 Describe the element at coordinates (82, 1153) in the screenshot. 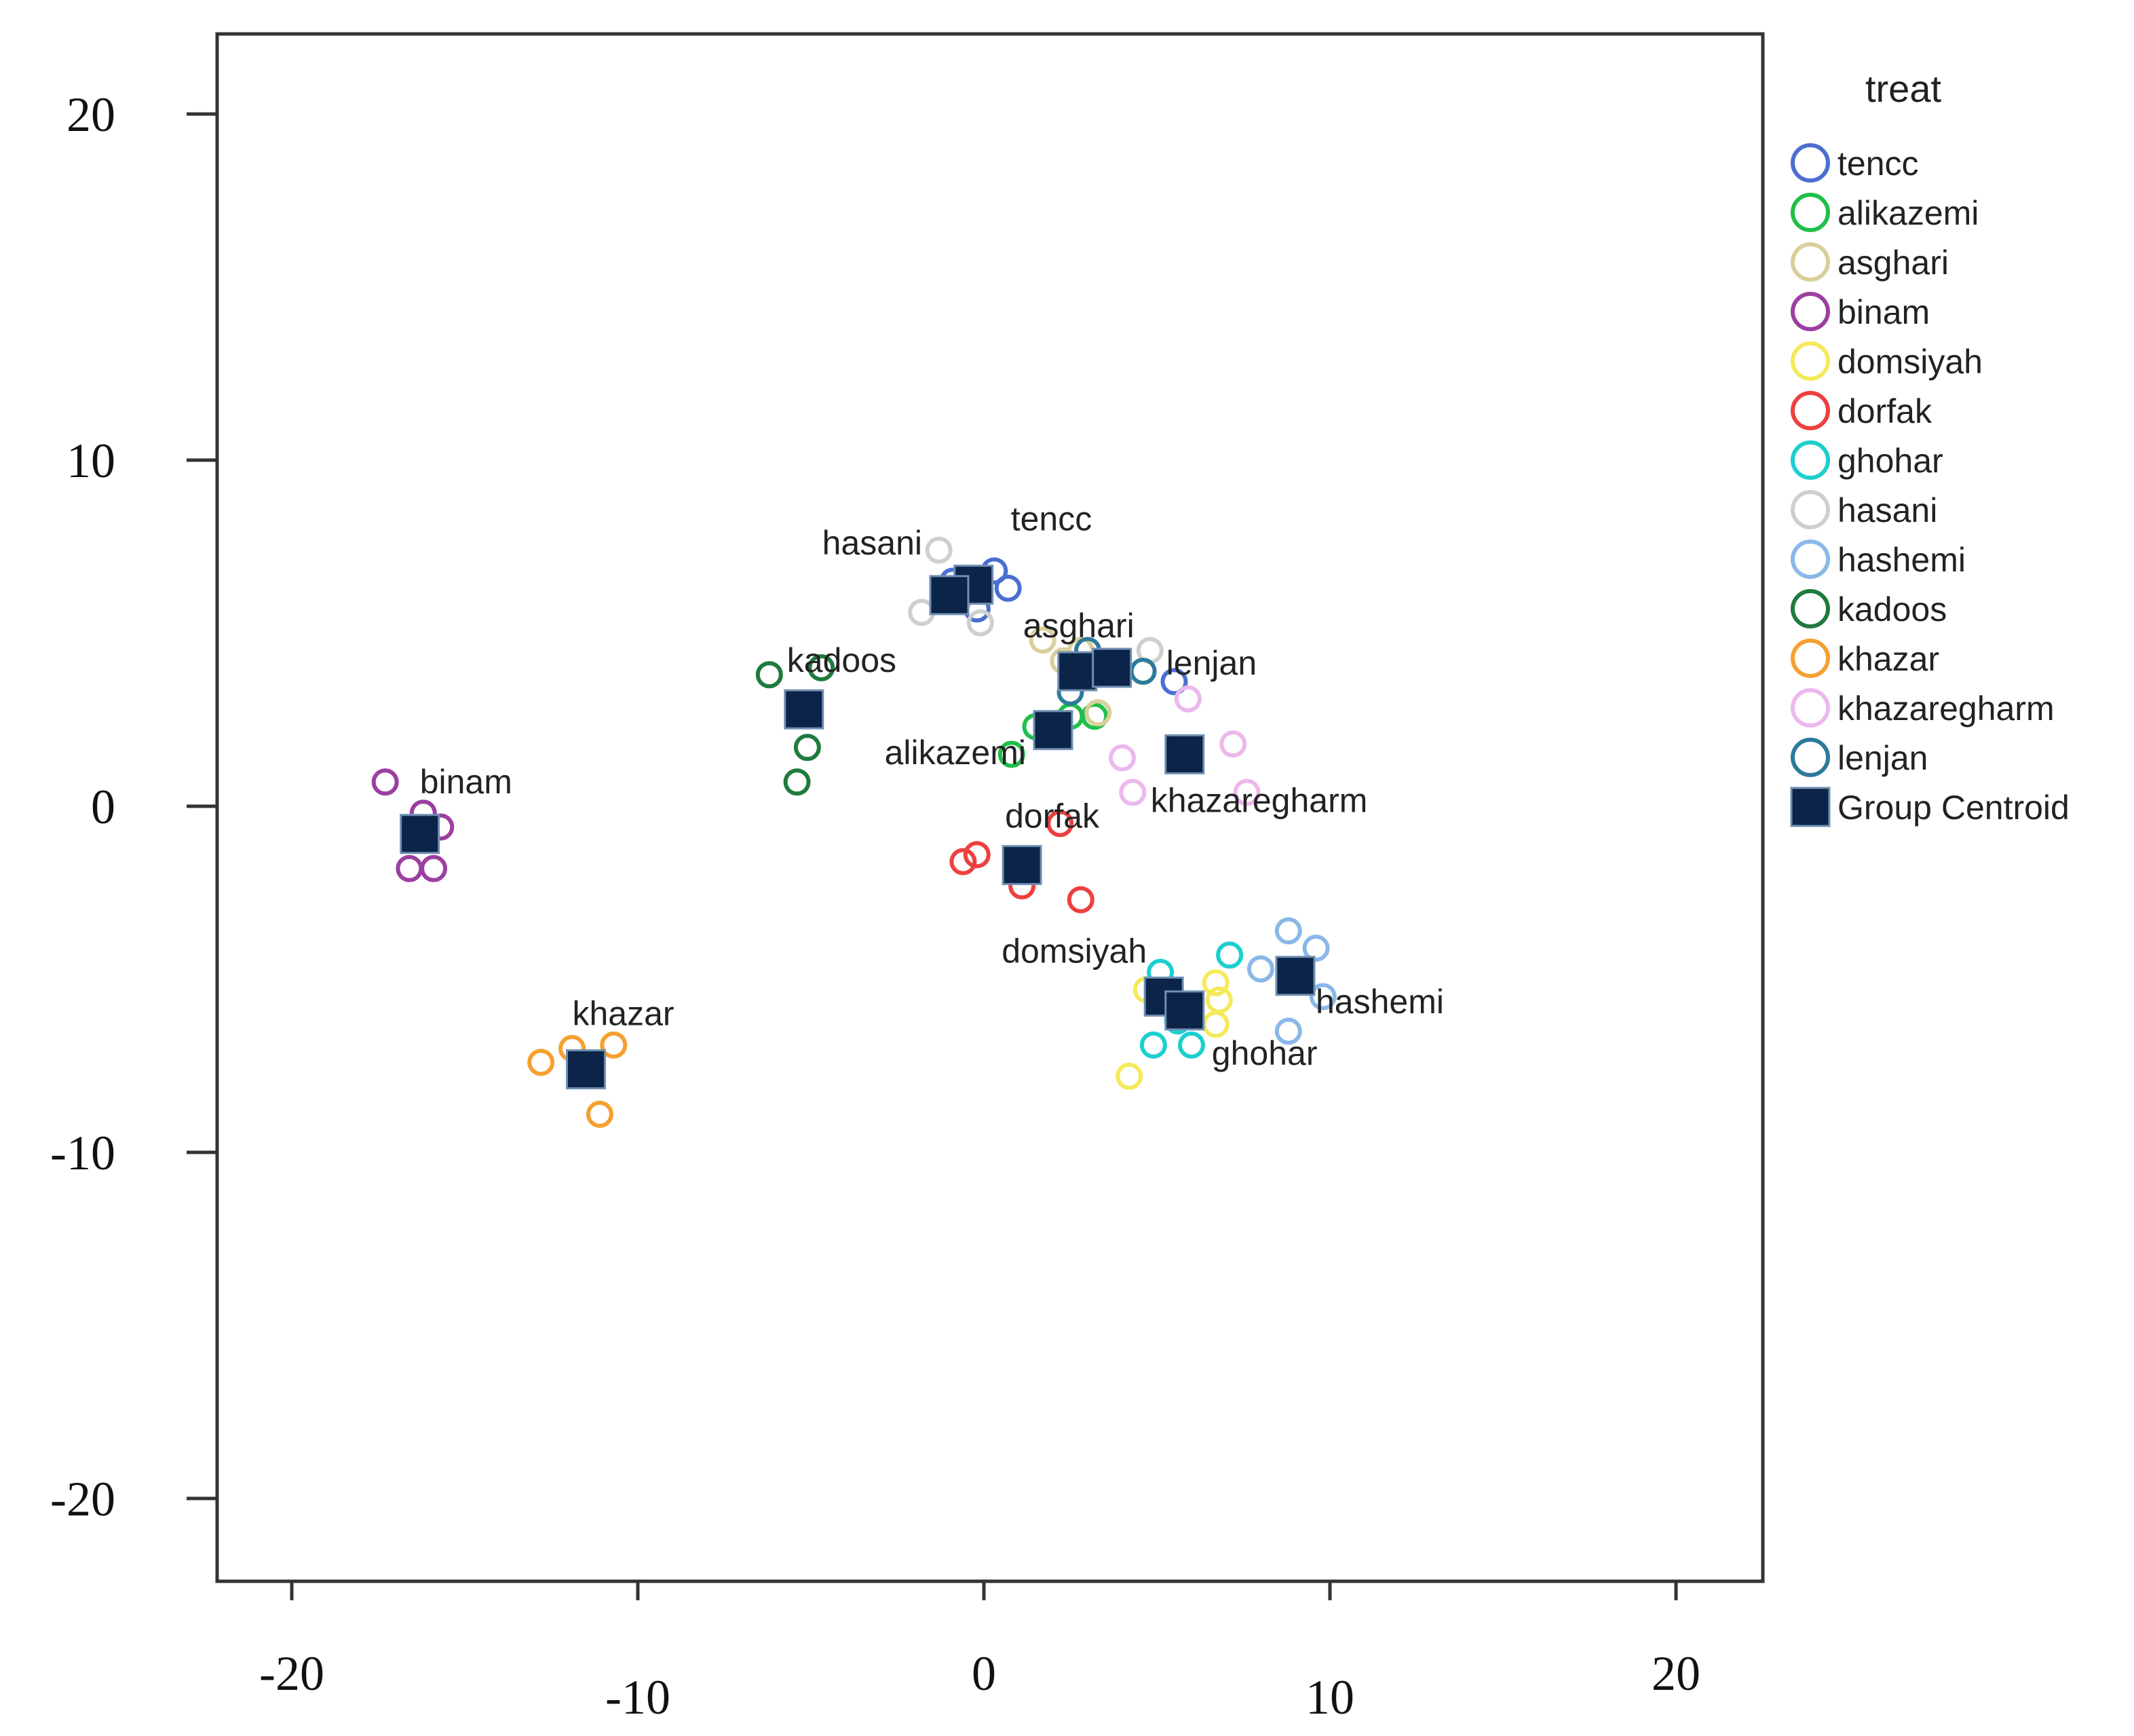

I see `y-tick-label: -10` at that location.